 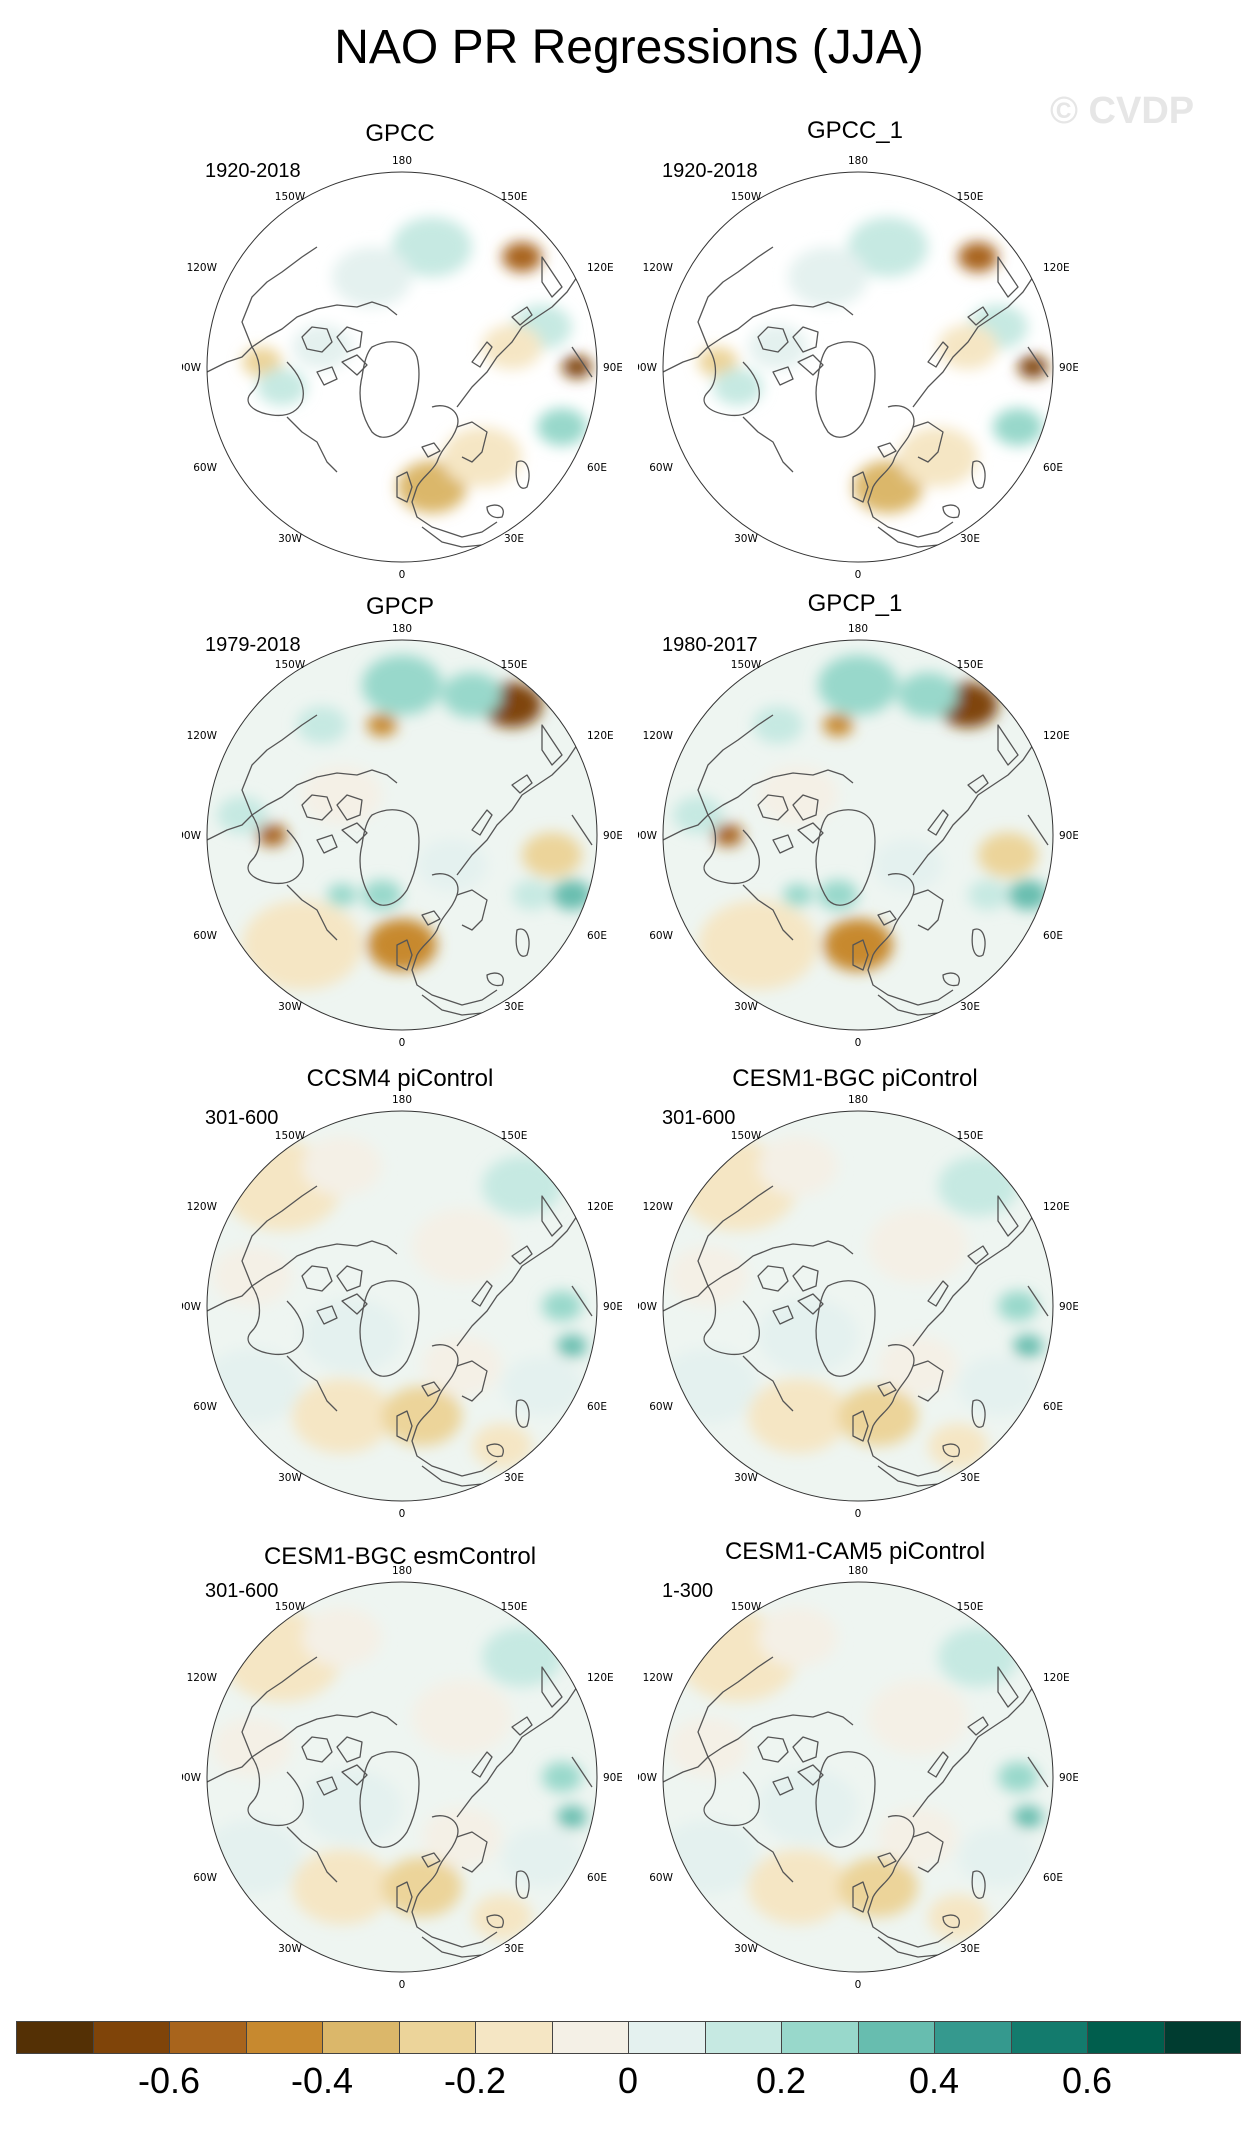 I want to click on panel-period: 1980-2017, so click(x=710, y=645).